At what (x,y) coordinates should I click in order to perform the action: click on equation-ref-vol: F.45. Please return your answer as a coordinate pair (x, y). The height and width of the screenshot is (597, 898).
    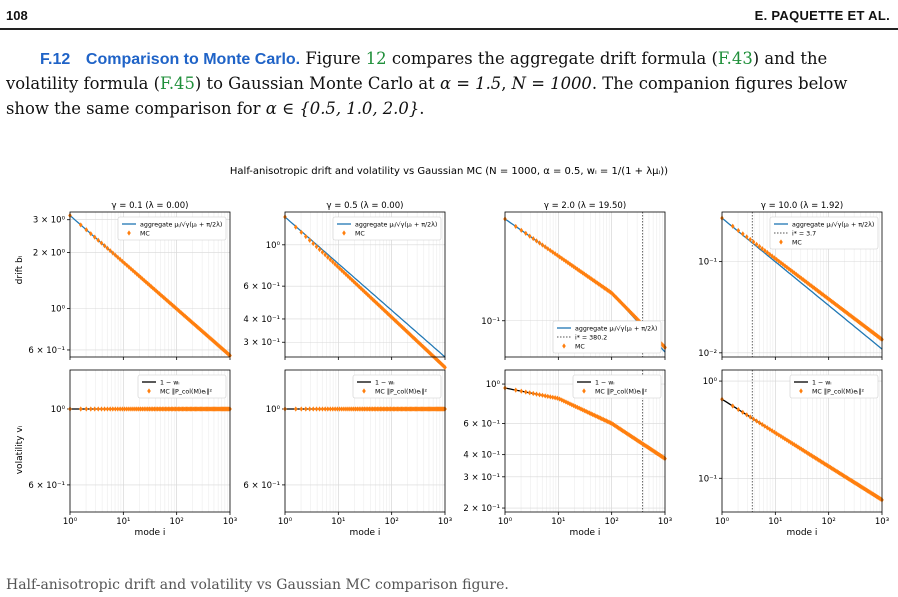
    Looking at the image, I should click on (177, 83).